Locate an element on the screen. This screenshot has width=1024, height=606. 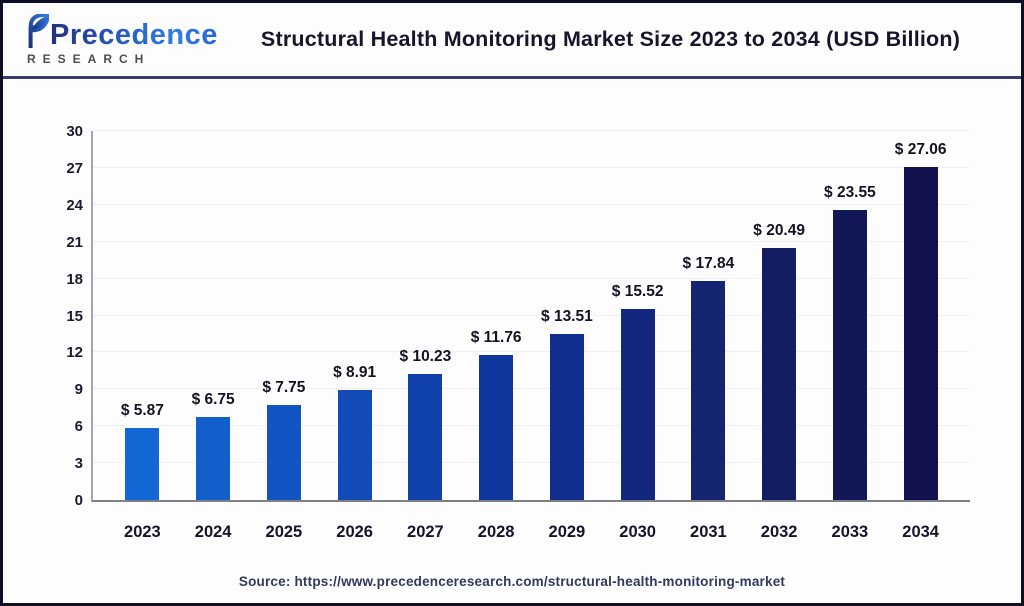
bar-2034 is located at coordinates (920, 333).